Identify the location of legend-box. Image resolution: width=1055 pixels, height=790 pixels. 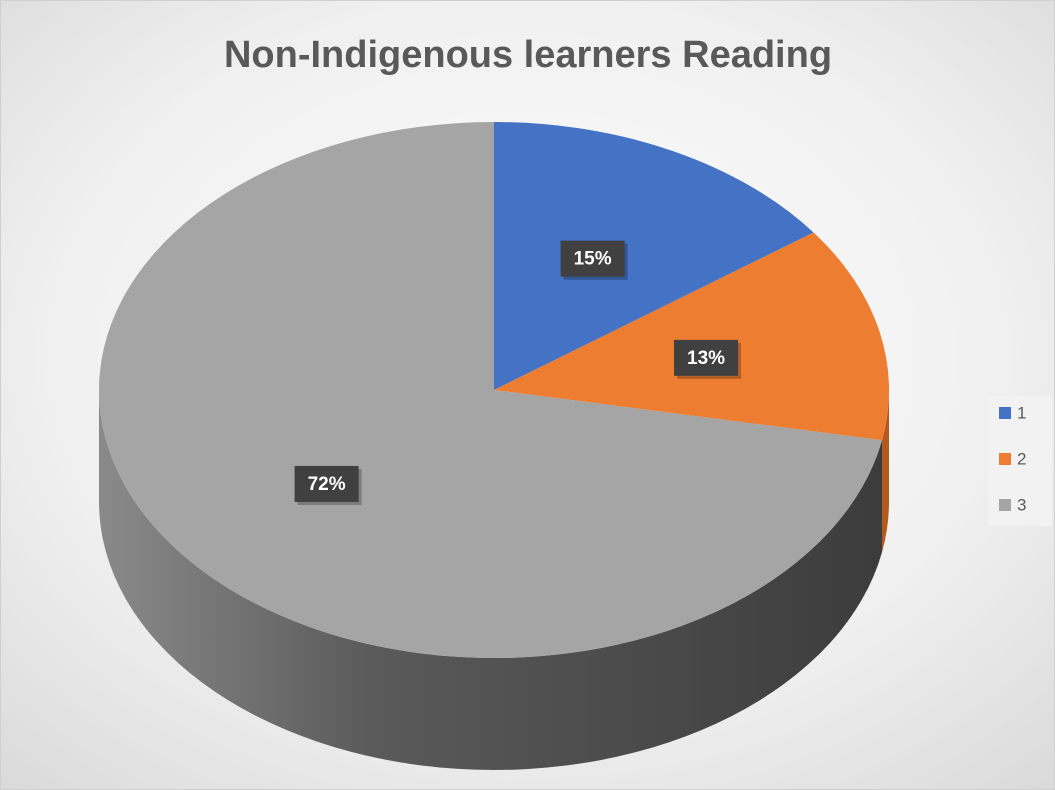
(1020, 461).